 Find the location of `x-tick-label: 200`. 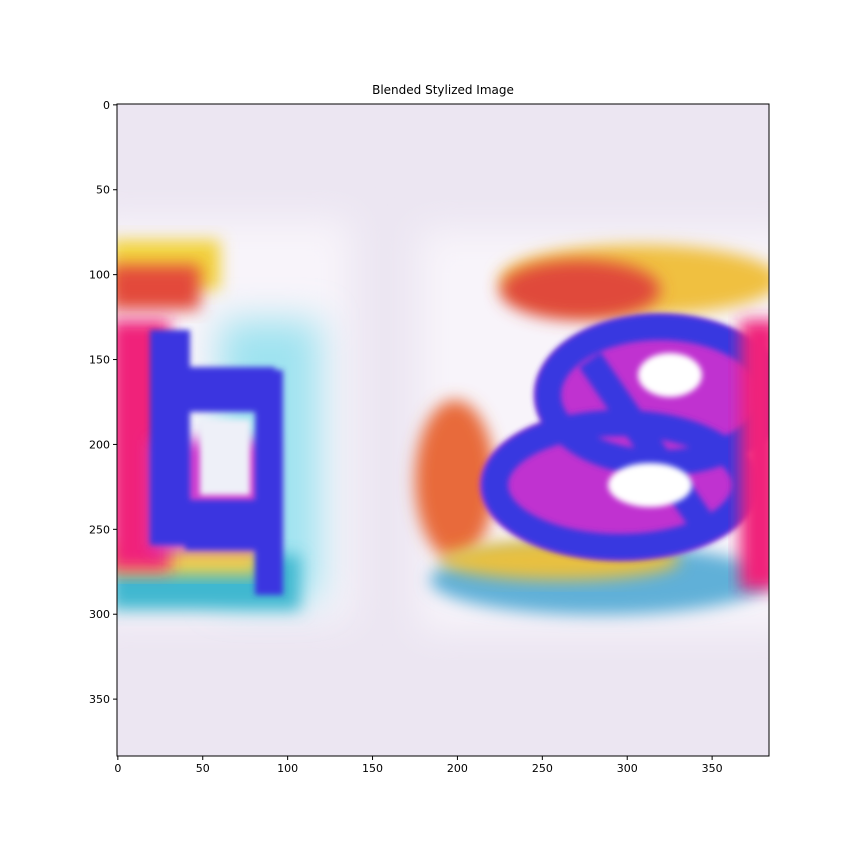

x-tick-label: 200 is located at coordinates (457, 768).